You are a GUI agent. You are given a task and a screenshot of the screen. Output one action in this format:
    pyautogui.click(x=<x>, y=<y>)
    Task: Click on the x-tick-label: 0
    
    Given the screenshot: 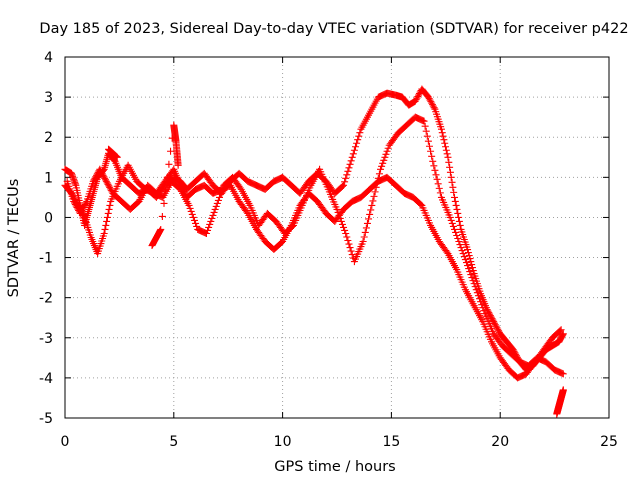 What is the action you would take?
    pyautogui.click(x=65, y=442)
    